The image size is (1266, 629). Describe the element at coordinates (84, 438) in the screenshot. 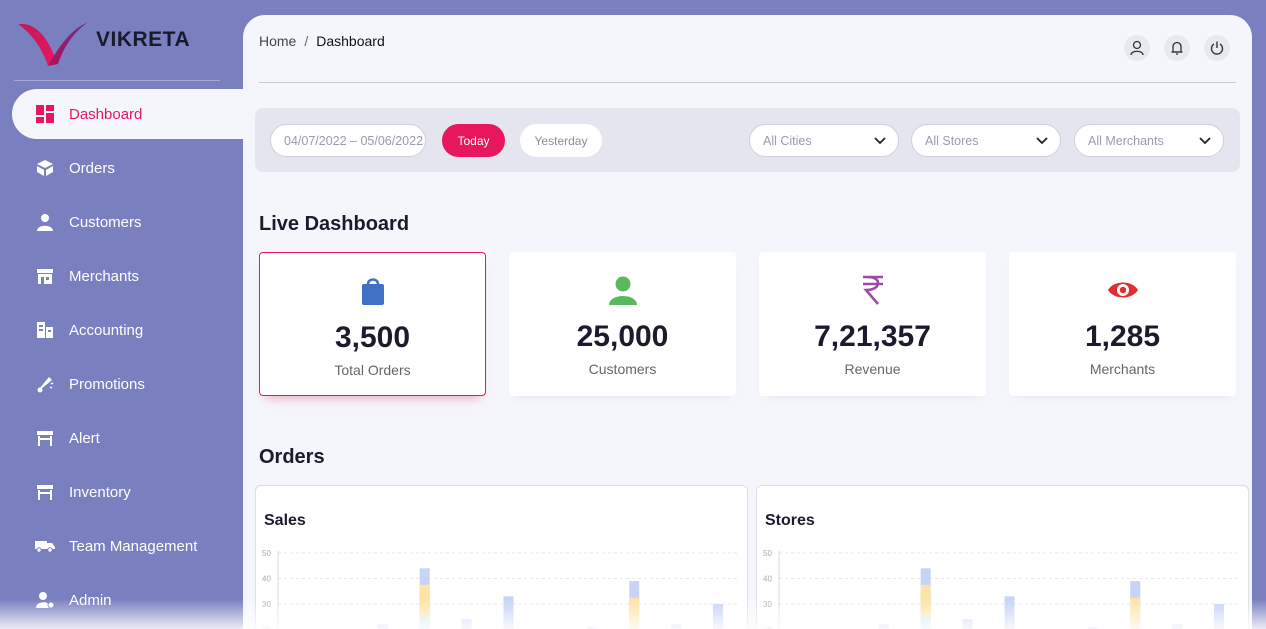

I see `sidebar-item-label: Alert` at that location.